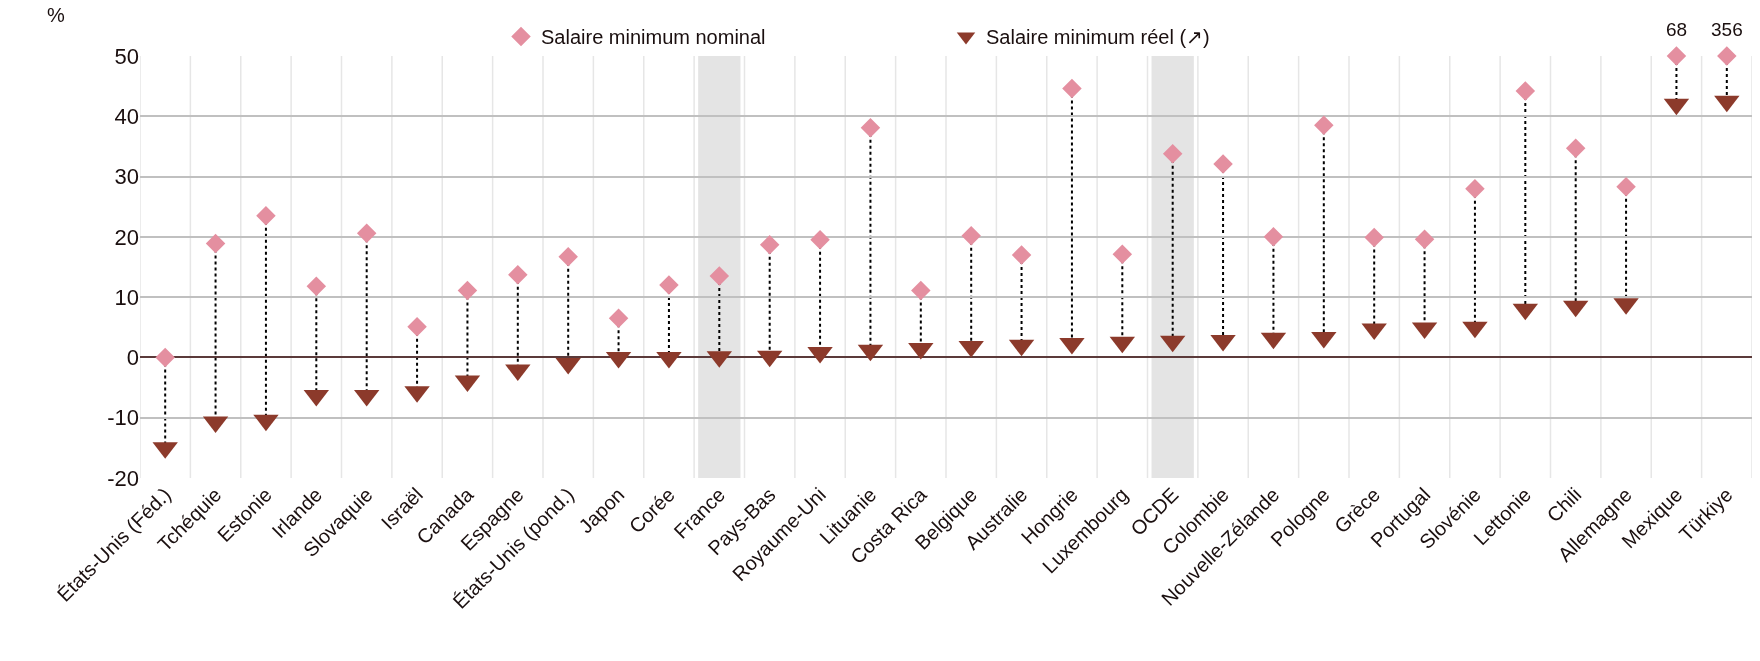 This screenshot has height=661, width=1760. Describe the element at coordinates (126, 177) in the screenshot. I see `y-tick-label: 30` at that location.